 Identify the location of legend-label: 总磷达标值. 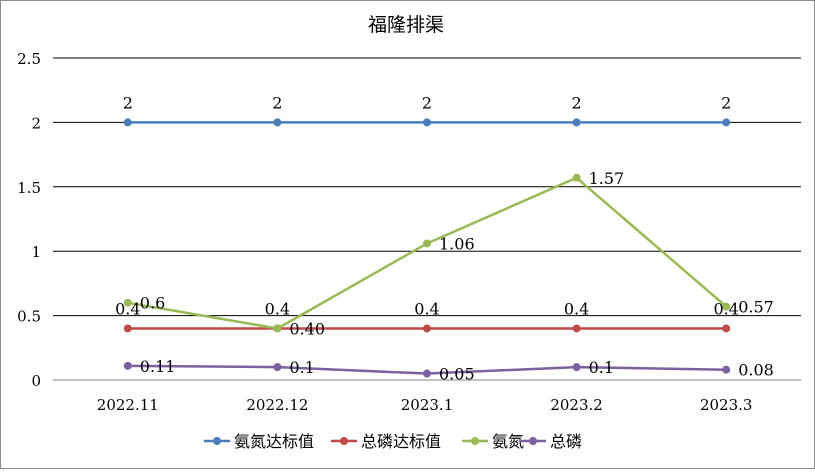
(401, 441).